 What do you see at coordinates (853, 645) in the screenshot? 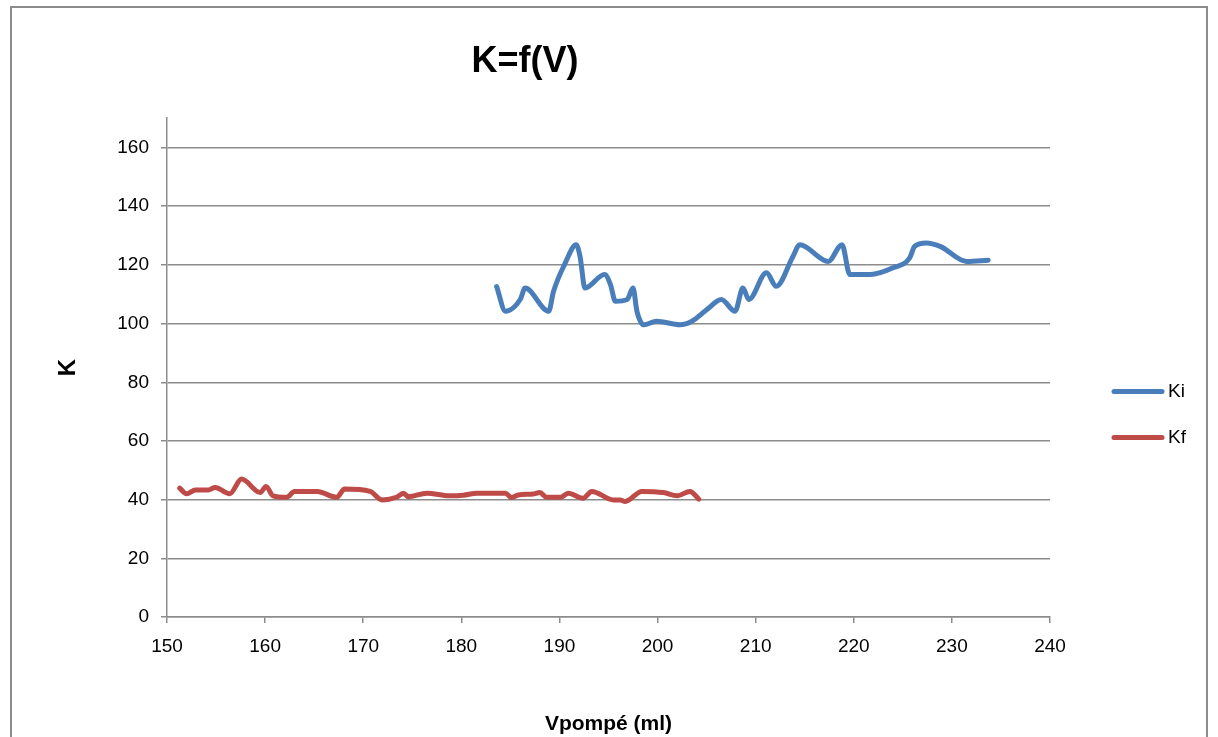
I see `x-tick-label: 220` at bounding box center [853, 645].